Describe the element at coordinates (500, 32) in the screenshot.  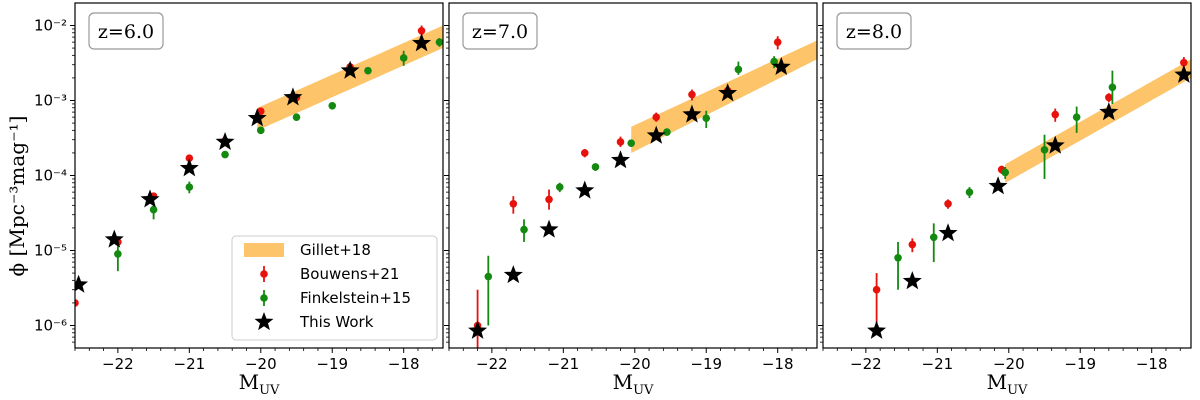
I see `z-label: z=7.0` at that location.